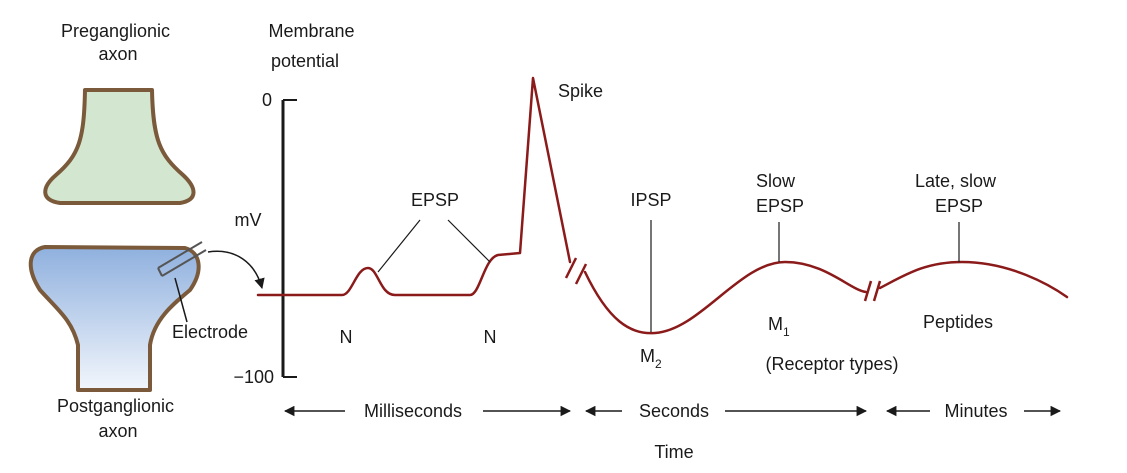 The image size is (1127, 473). Describe the element at coordinates (673, 452) in the screenshot. I see `time-label: Time` at that location.